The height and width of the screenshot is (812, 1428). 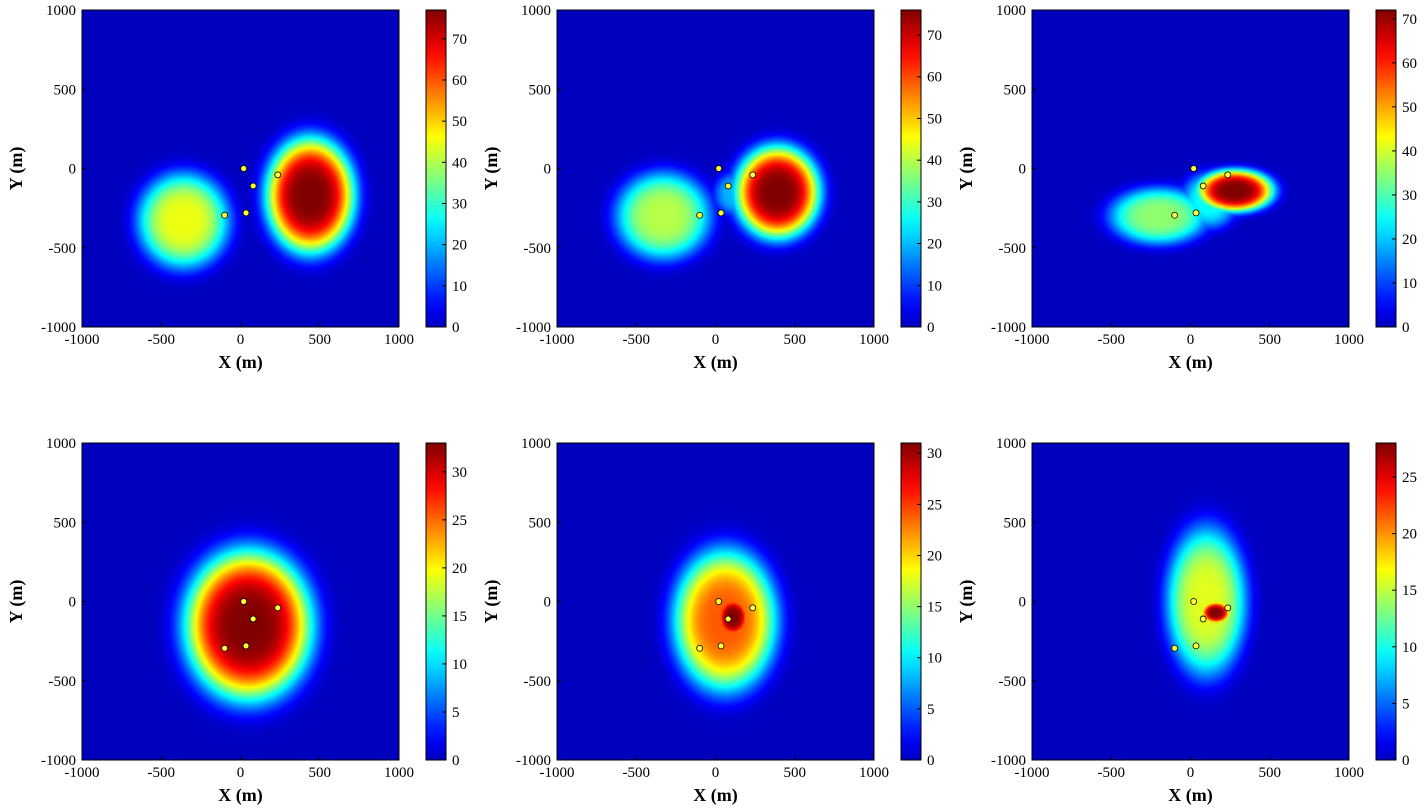 I want to click on axes-frame, so click(x=1190, y=601).